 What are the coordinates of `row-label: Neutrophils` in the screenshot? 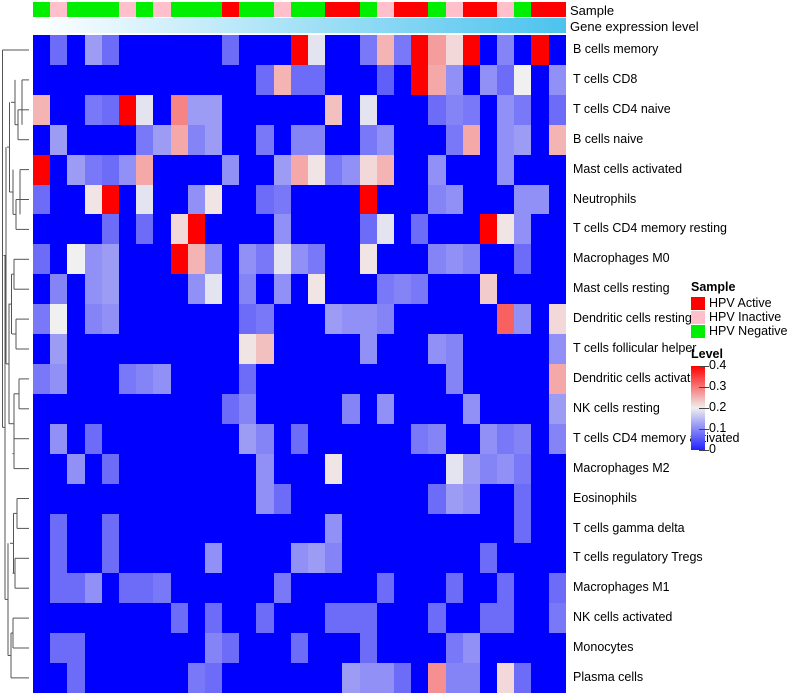 It's located at (605, 198).